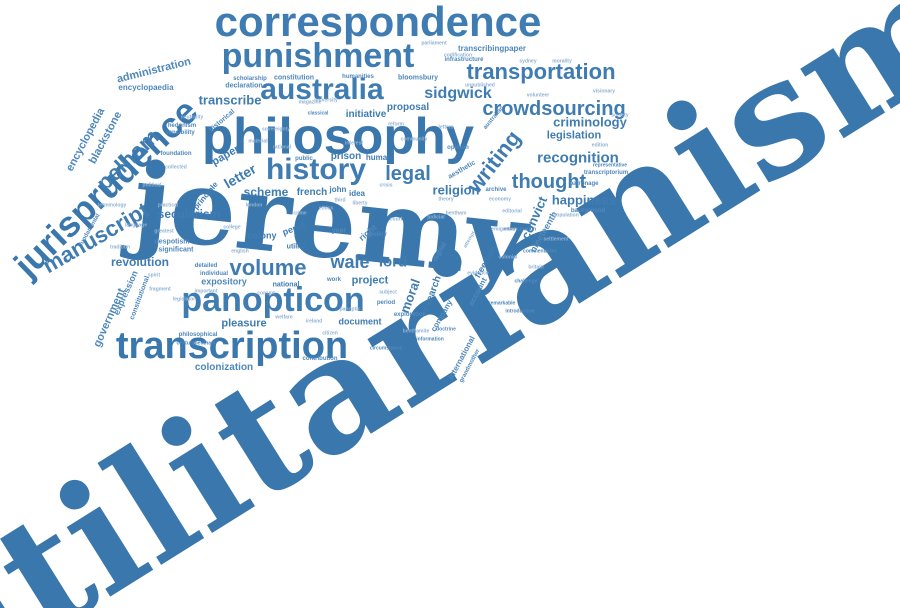 The image size is (900, 608). I want to click on word-hedonism: hedonism, so click(182, 126).